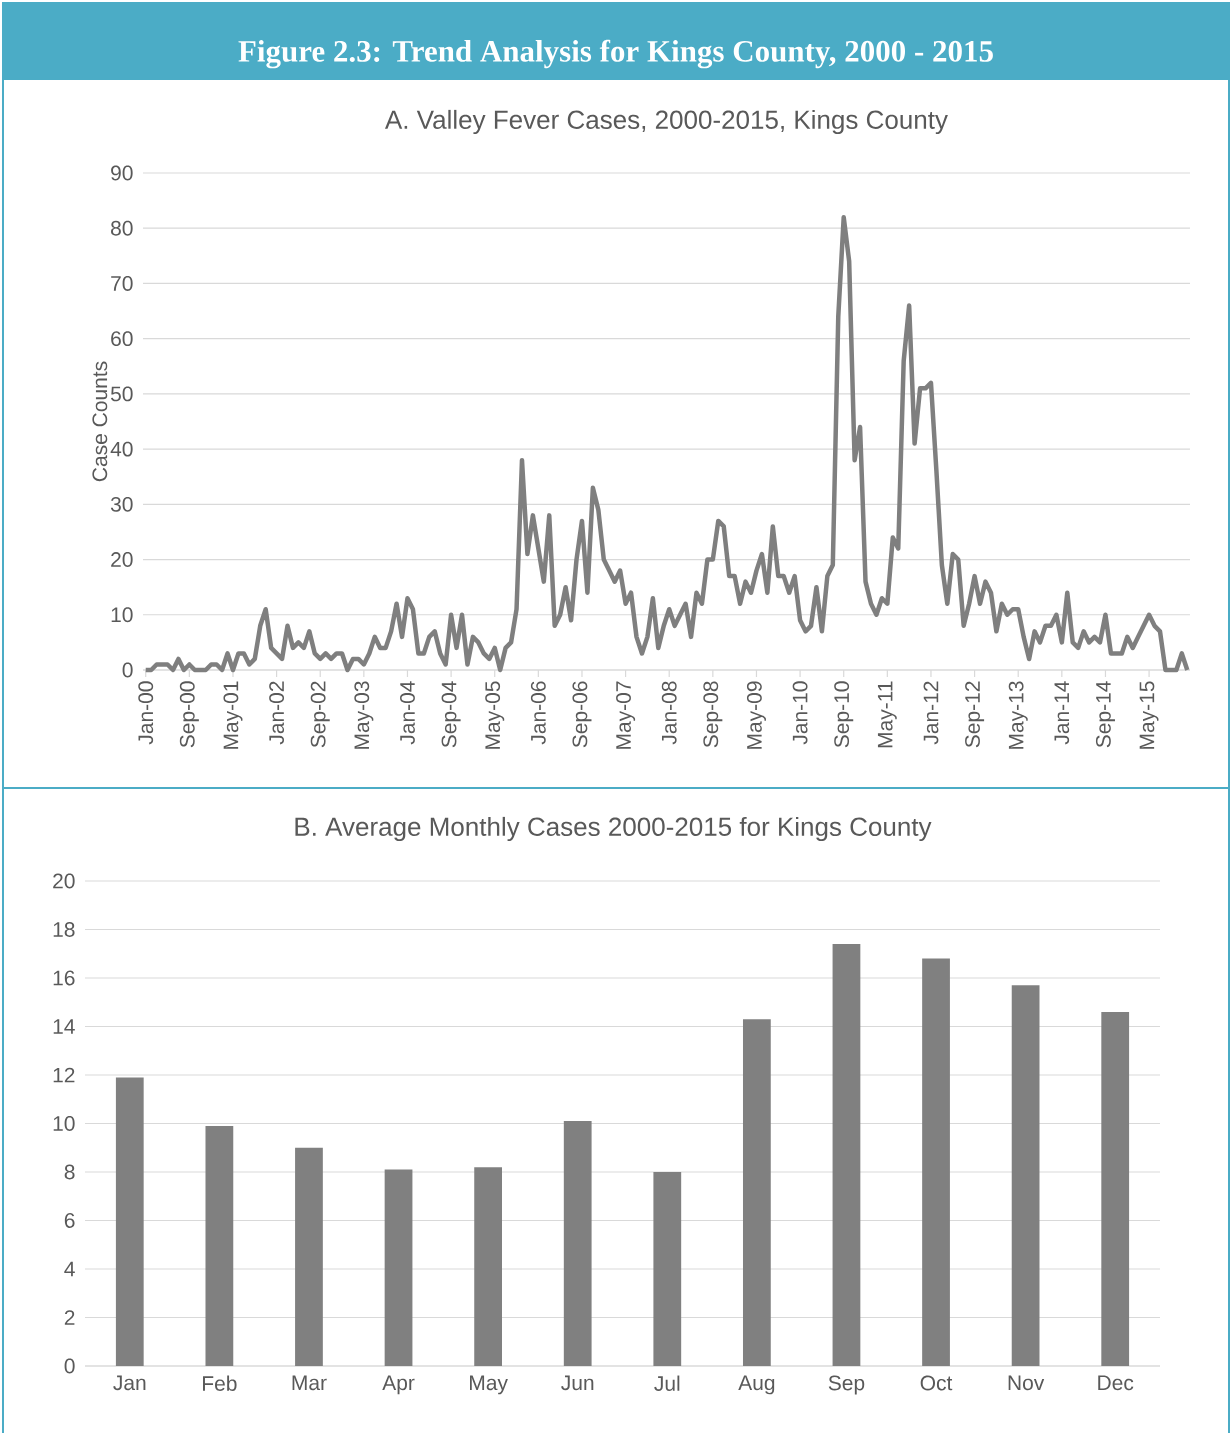 This screenshot has width=1231, height=1433. Describe the element at coordinates (64, 929) in the screenshot. I see `y-tick-label: 18` at that location.